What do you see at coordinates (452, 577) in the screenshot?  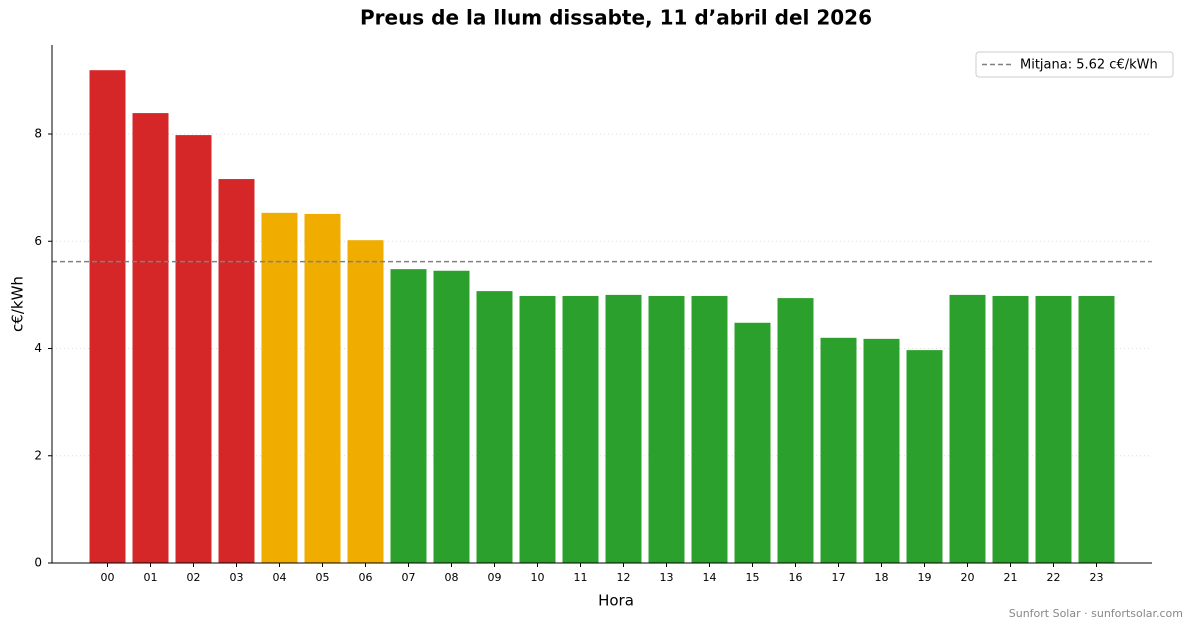 I see `x-tick-label: 08` at bounding box center [452, 577].